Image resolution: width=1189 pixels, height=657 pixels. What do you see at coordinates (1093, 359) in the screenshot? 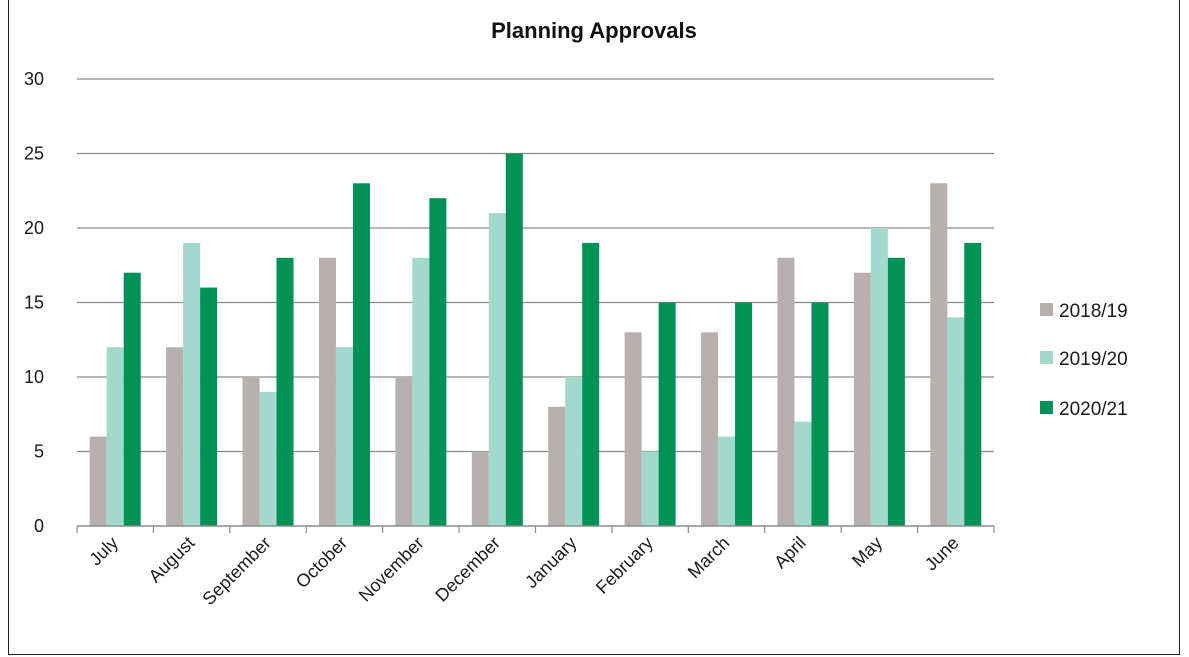
I see `legend-label: 2019/20` at bounding box center [1093, 359].